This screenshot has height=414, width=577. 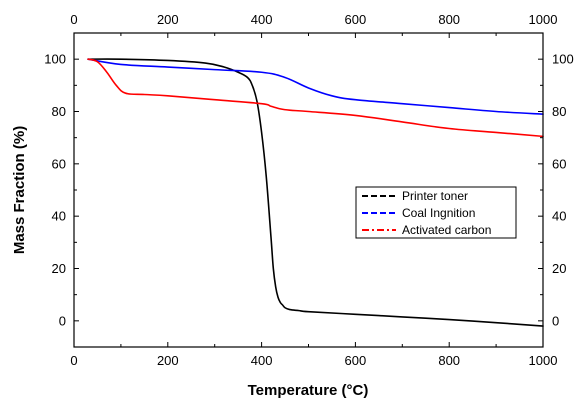 I want to click on x-tick-label-top: 1000, so click(x=543, y=19).